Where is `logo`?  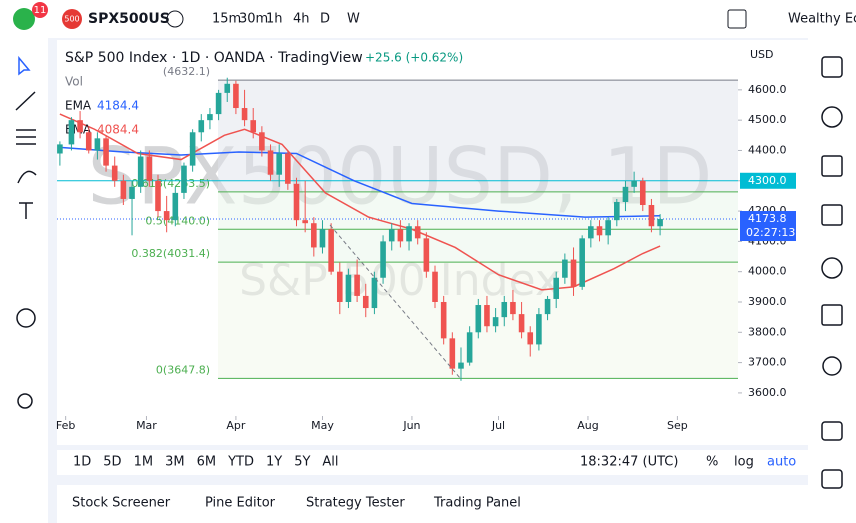 logo is located at coordinates (24, 19).